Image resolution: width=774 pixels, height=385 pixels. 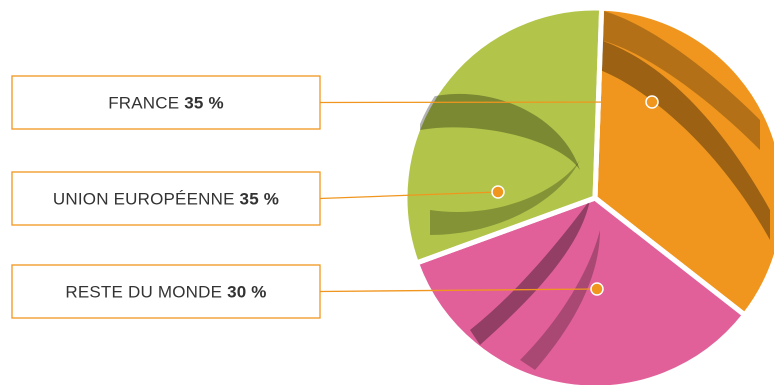 What do you see at coordinates (247, 292) in the screenshot?
I see `pie-label-value: 30 %` at bounding box center [247, 292].